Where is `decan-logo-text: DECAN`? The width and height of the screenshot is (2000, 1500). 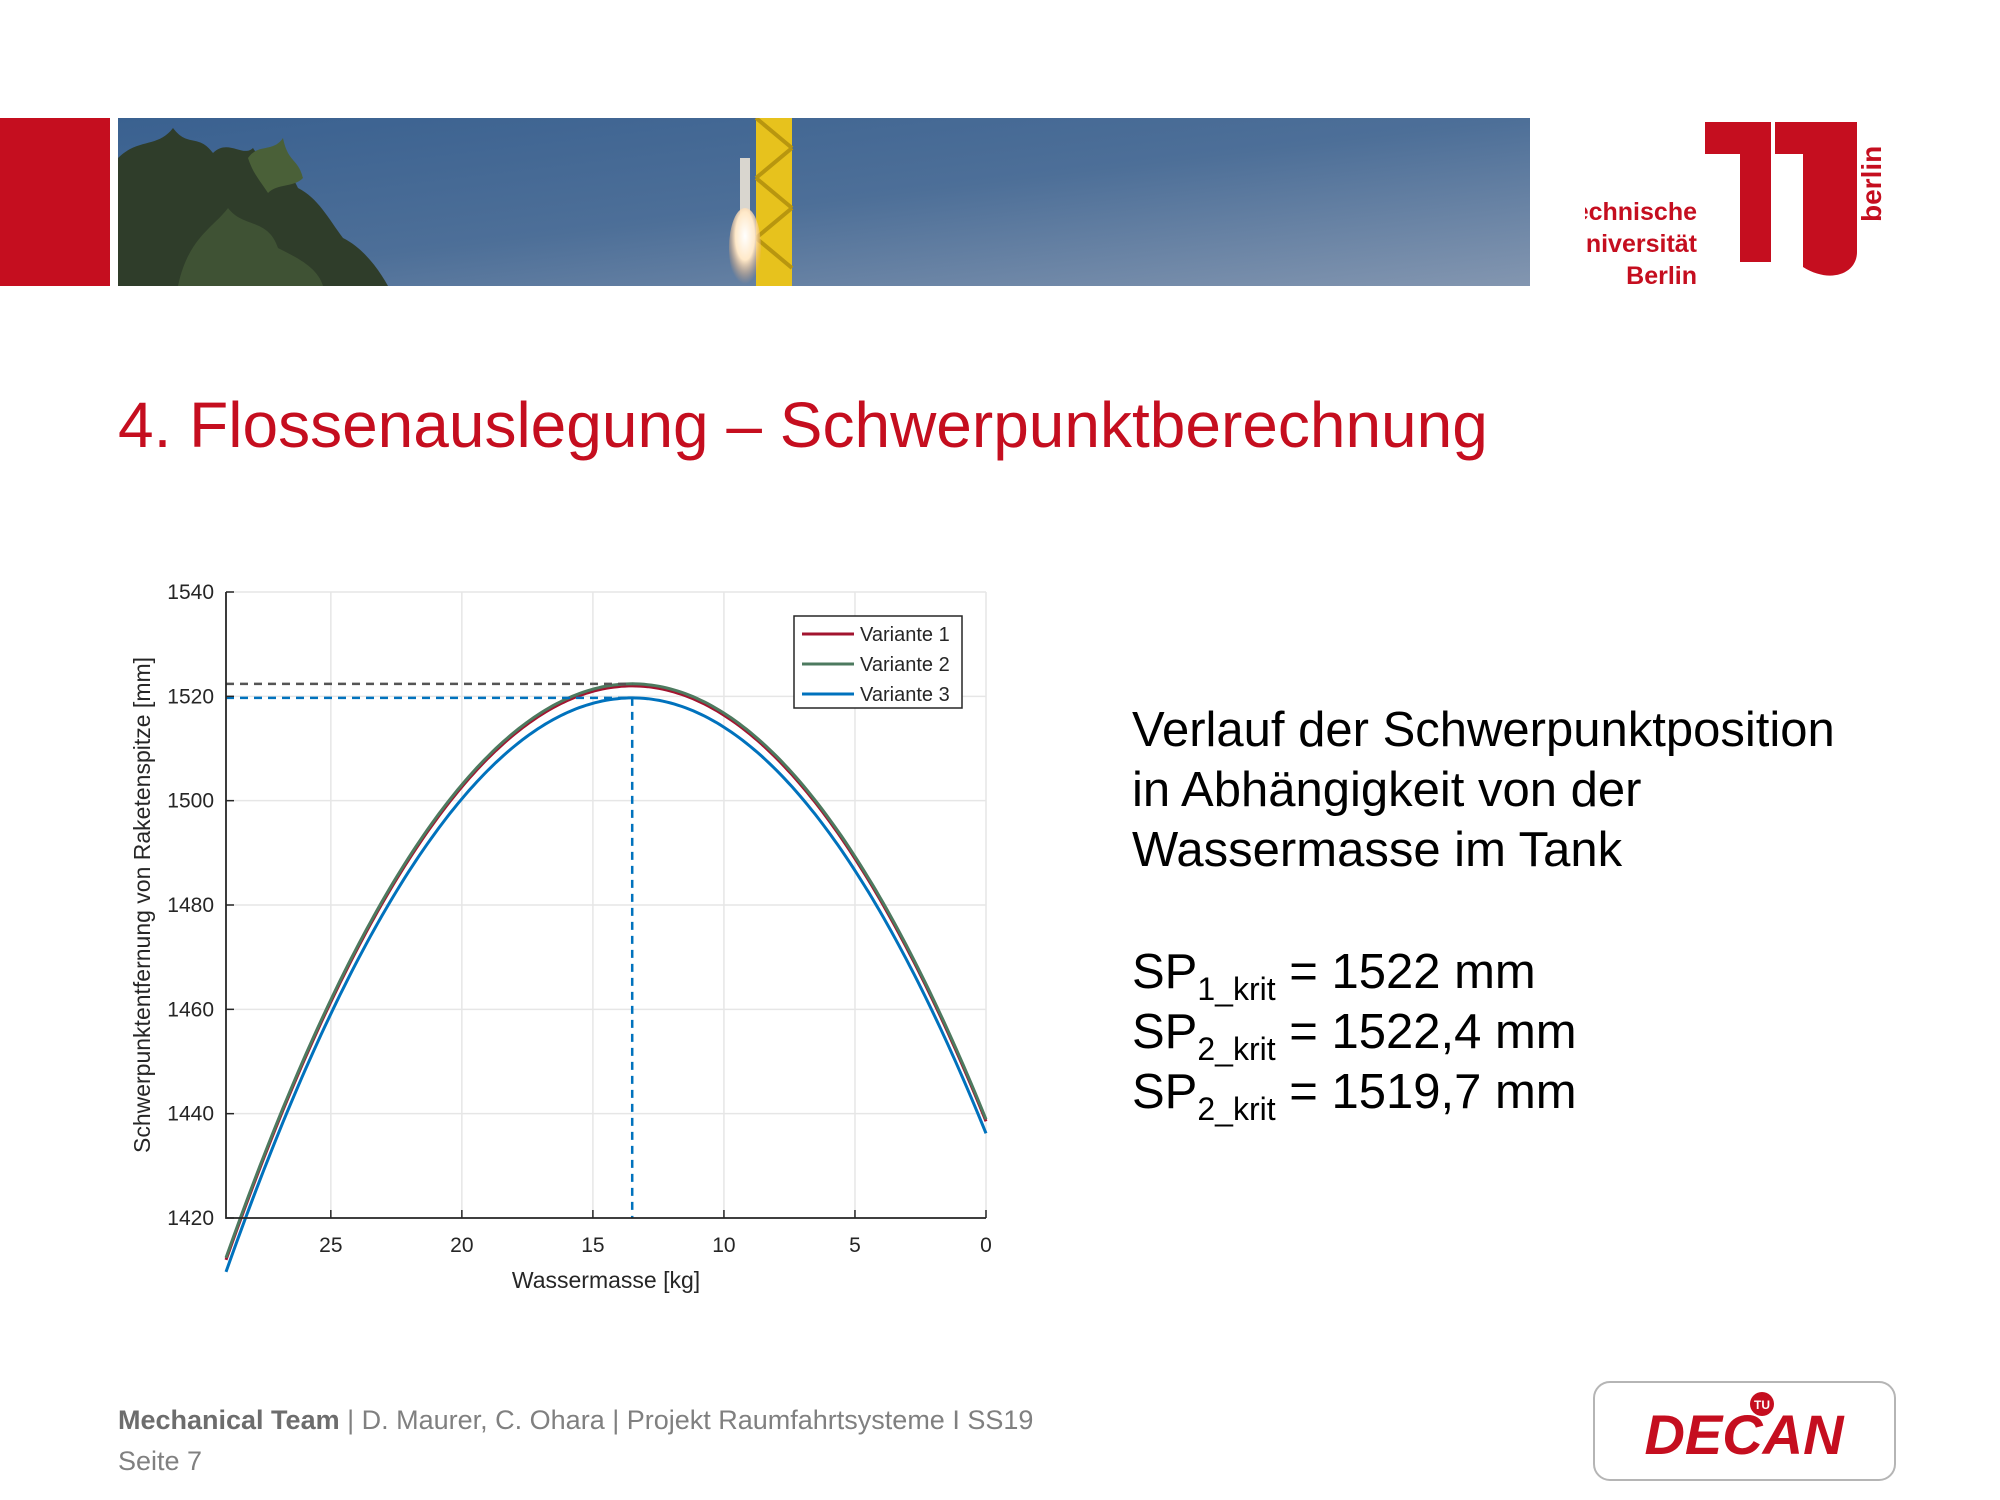
decan-logo-text: DECAN is located at coordinates (1744, 1434).